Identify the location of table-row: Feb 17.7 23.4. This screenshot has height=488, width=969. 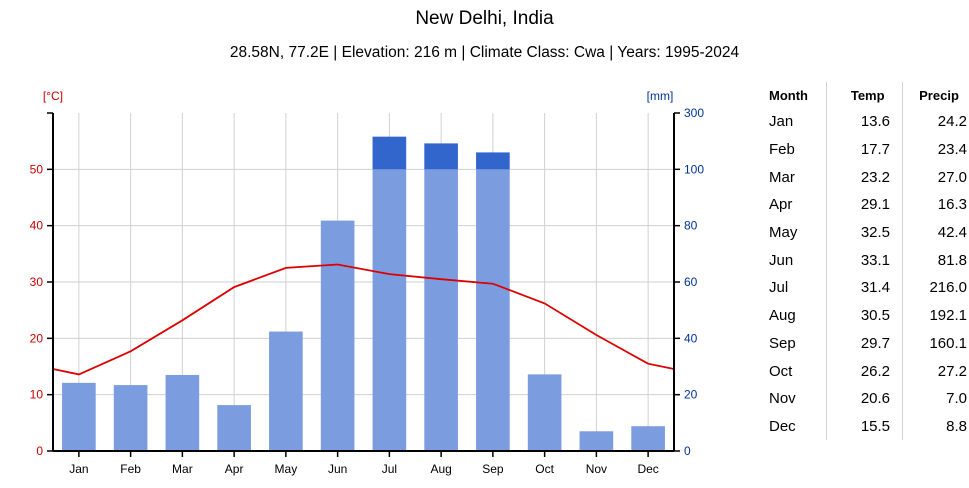
(865, 149).